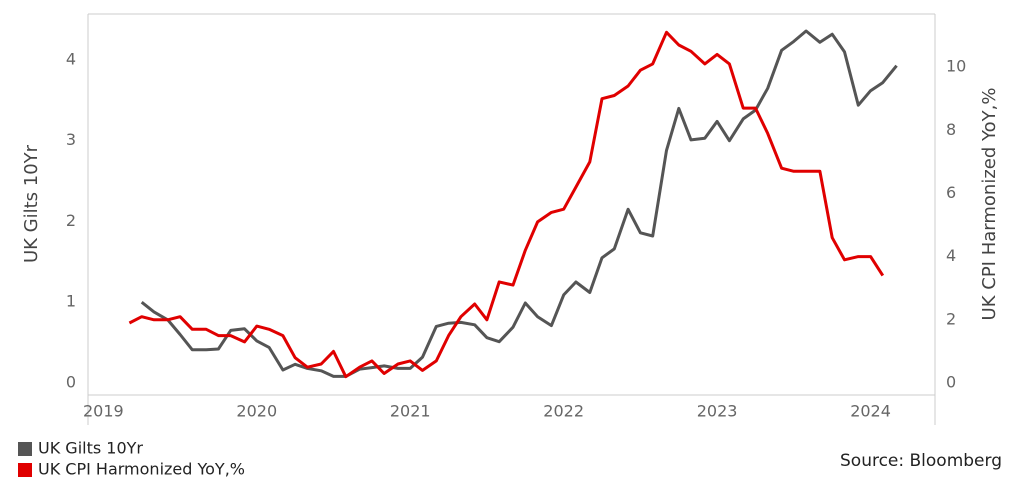  What do you see at coordinates (989, 204) in the screenshot?
I see `y2-axis-title: UK CPI Harmonized YoY,%` at bounding box center [989, 204].